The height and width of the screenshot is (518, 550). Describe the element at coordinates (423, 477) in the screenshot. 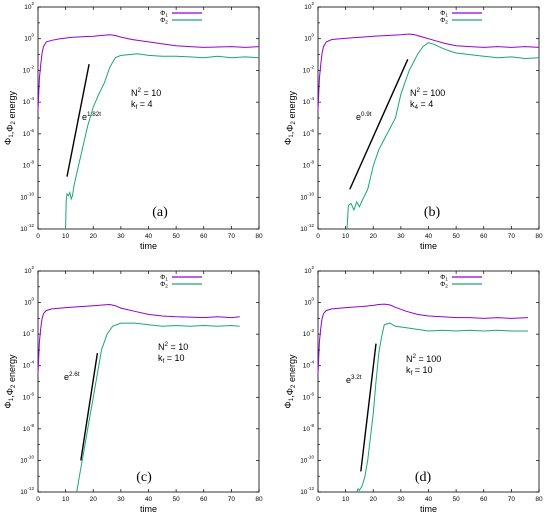

I see `panel-label: (d)` at that location.